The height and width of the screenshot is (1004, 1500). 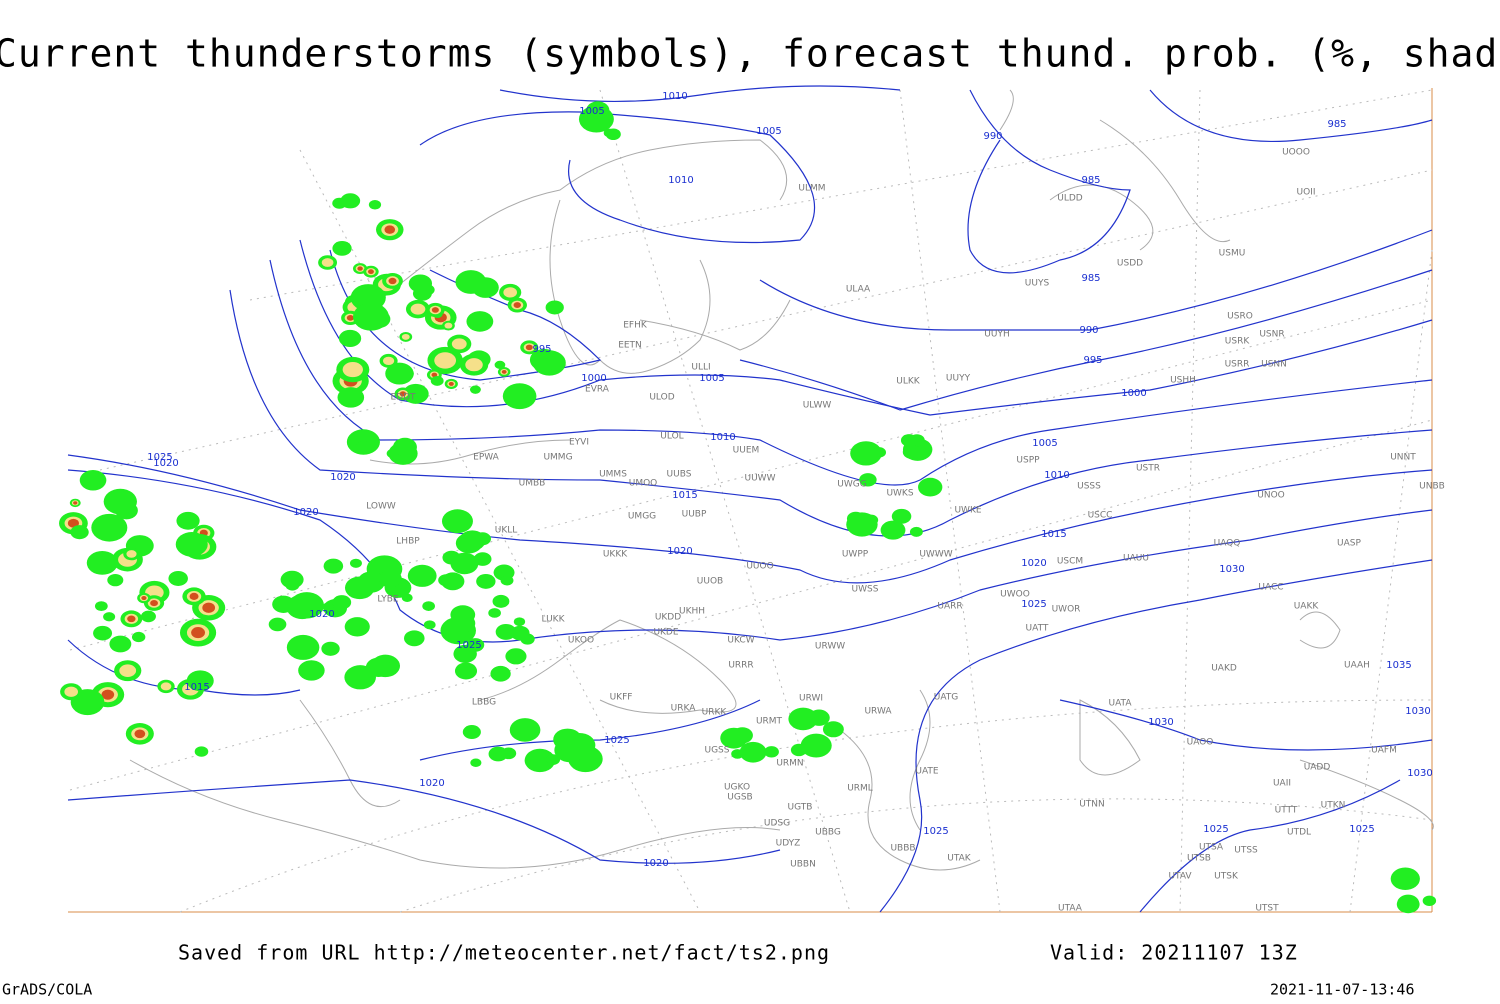 What do you see at coordinates (1349, 544) in the screenshot?
I see `station-label: UASP` at bounding box center [1349, 544].